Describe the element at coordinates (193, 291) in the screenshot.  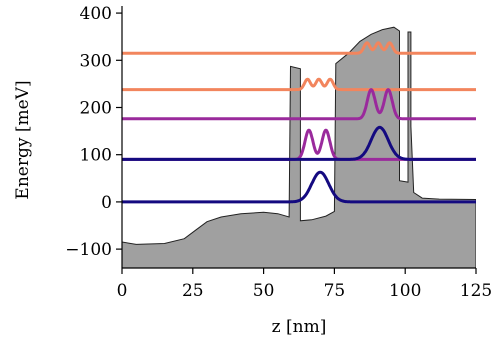
I see `x-tick-label: 25` at that location.